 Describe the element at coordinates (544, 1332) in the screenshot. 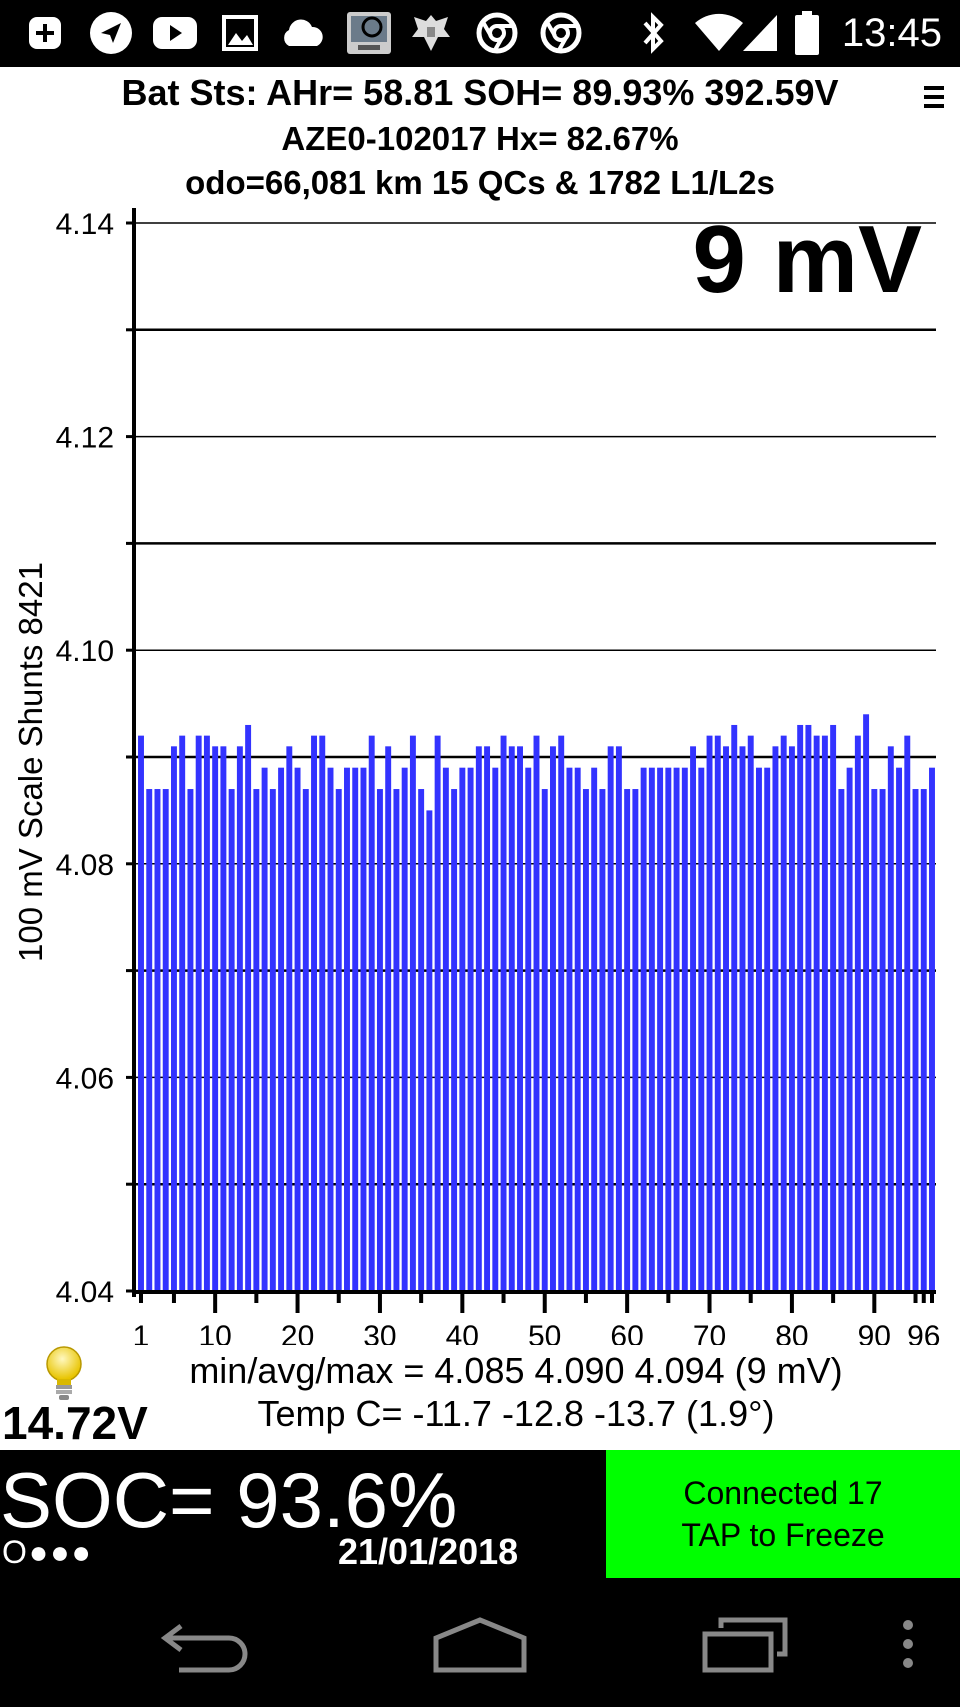

I see `x-tick-label: 50` at that location.